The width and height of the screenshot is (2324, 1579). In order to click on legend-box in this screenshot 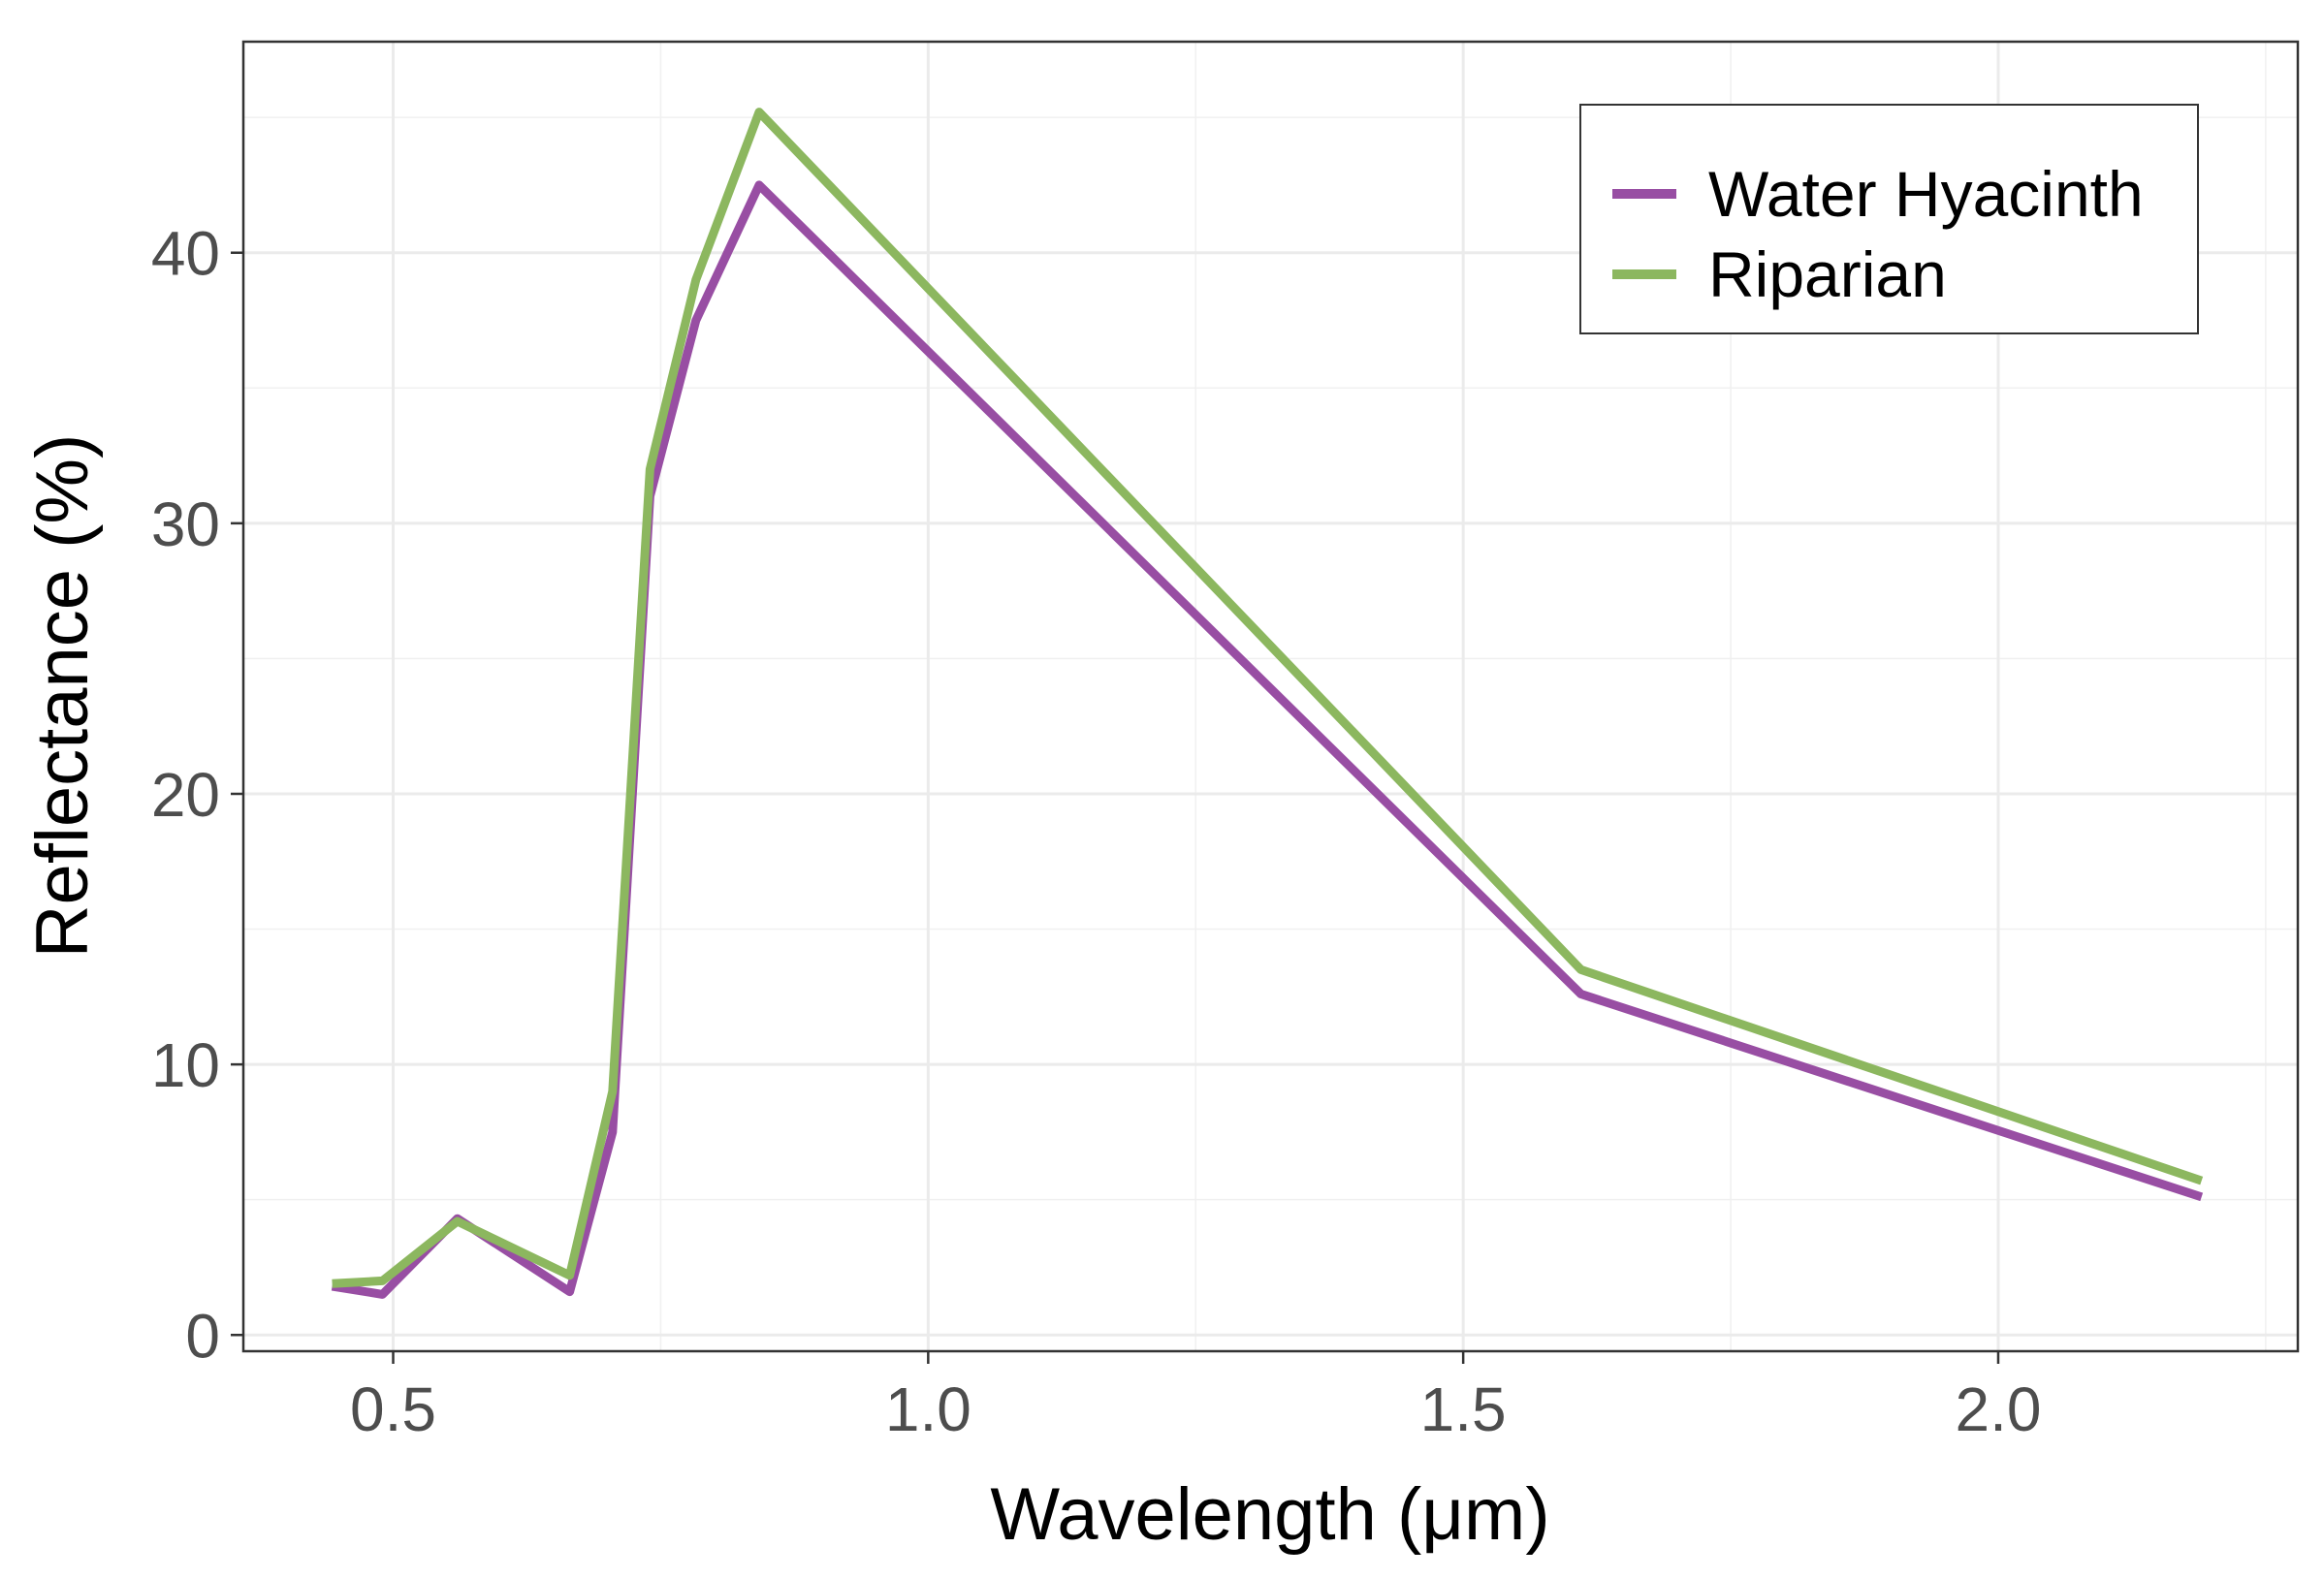, I will do `click(1889, 219)`.